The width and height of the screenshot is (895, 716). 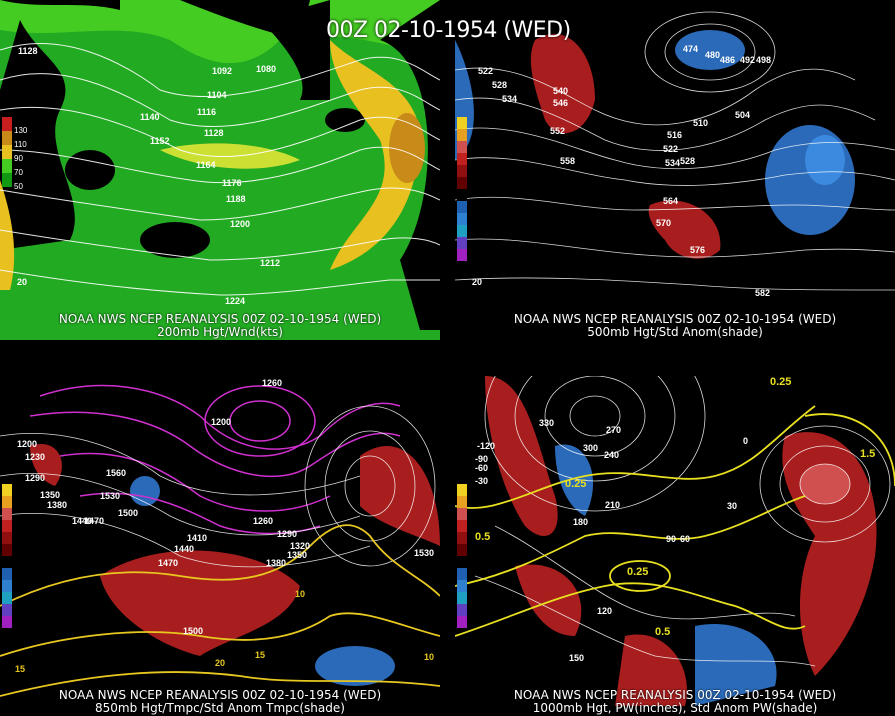 I want to click on panel-caption-field: 850mb Hgt/Tmpc/Std Anom Tmpc(shade), so click(x=220, y=708).